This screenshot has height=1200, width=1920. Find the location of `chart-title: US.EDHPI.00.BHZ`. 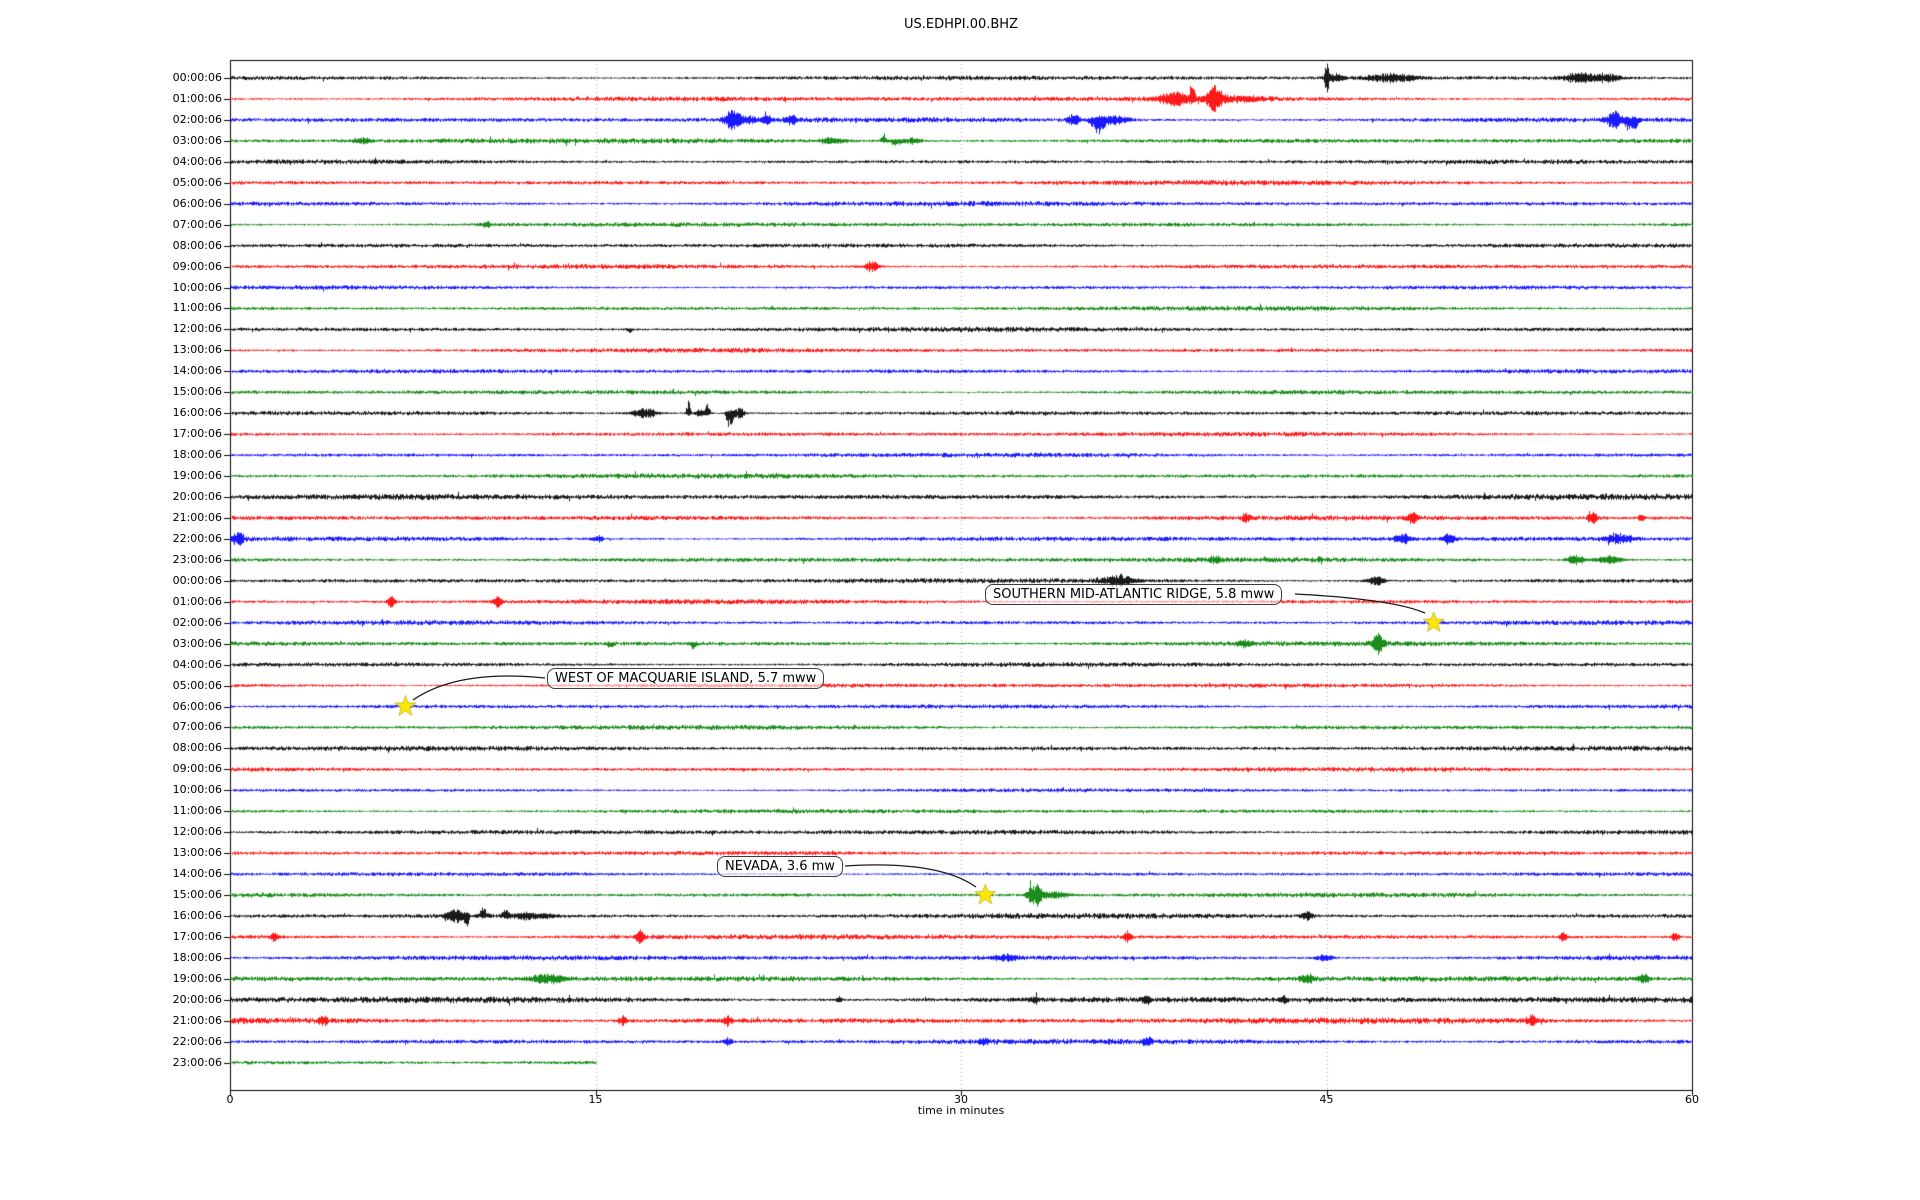

chart-title: US.EDHPI.00.BHZ is located at coordinates (961, 24).